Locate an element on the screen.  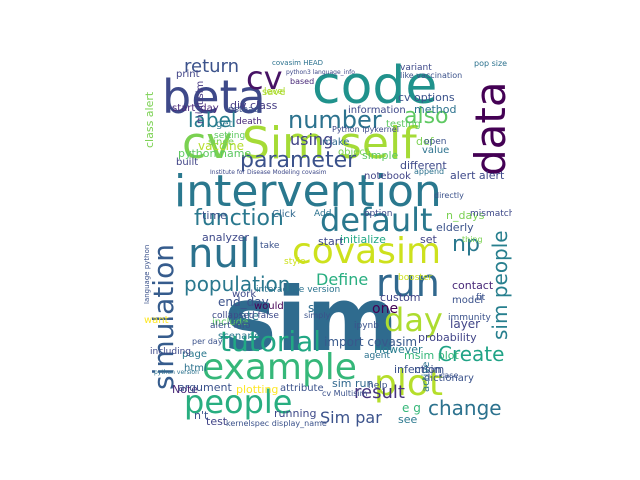
word-simply: simply is located at coordinates (317, 315).